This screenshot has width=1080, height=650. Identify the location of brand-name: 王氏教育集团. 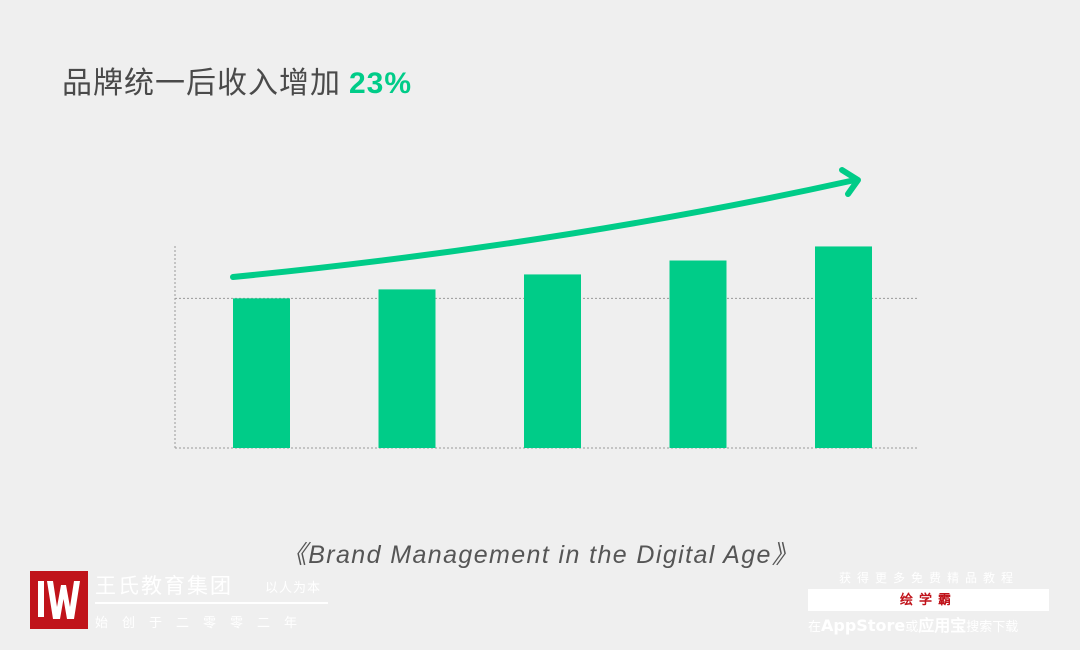
(164, 586).